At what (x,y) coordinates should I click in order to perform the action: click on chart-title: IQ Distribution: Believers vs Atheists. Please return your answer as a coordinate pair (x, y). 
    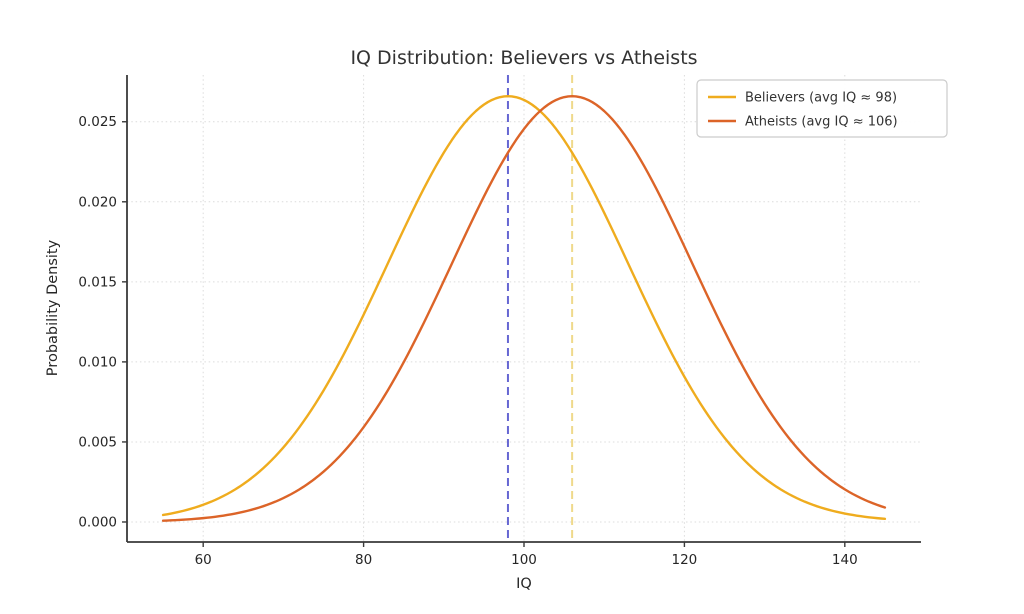
    Looking at the image, I should click on (523, 58).